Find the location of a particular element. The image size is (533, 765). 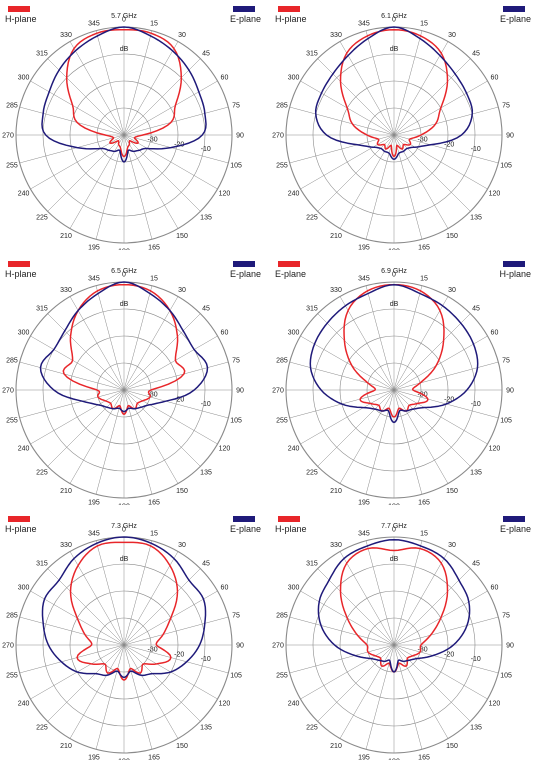

angle-tick-label: 0 is located at coordinates (124, 275).